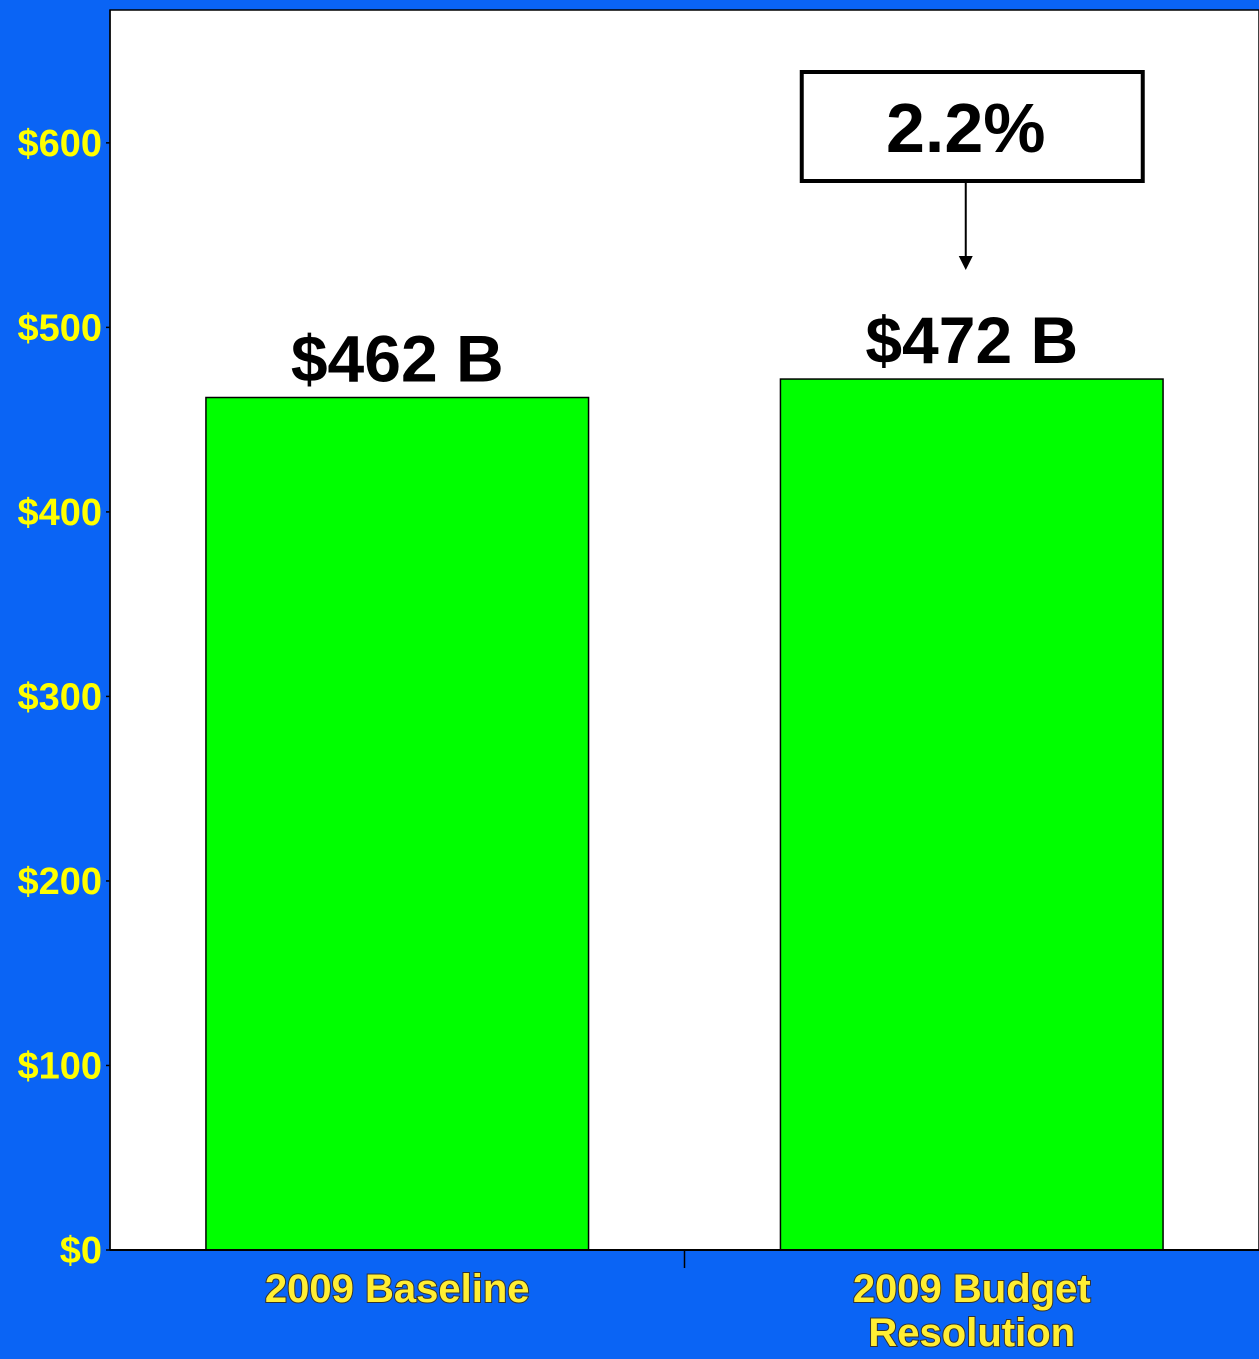  I want to click on annotation-box, so click(972, 126).